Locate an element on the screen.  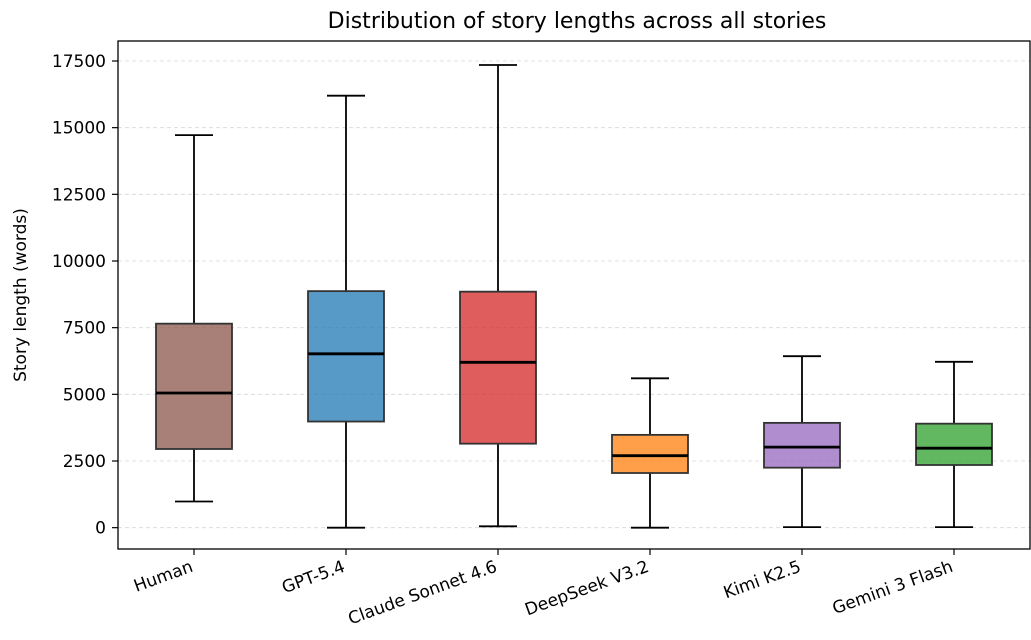
y-tick-label: 5000 is located at coordinates (84, 395).